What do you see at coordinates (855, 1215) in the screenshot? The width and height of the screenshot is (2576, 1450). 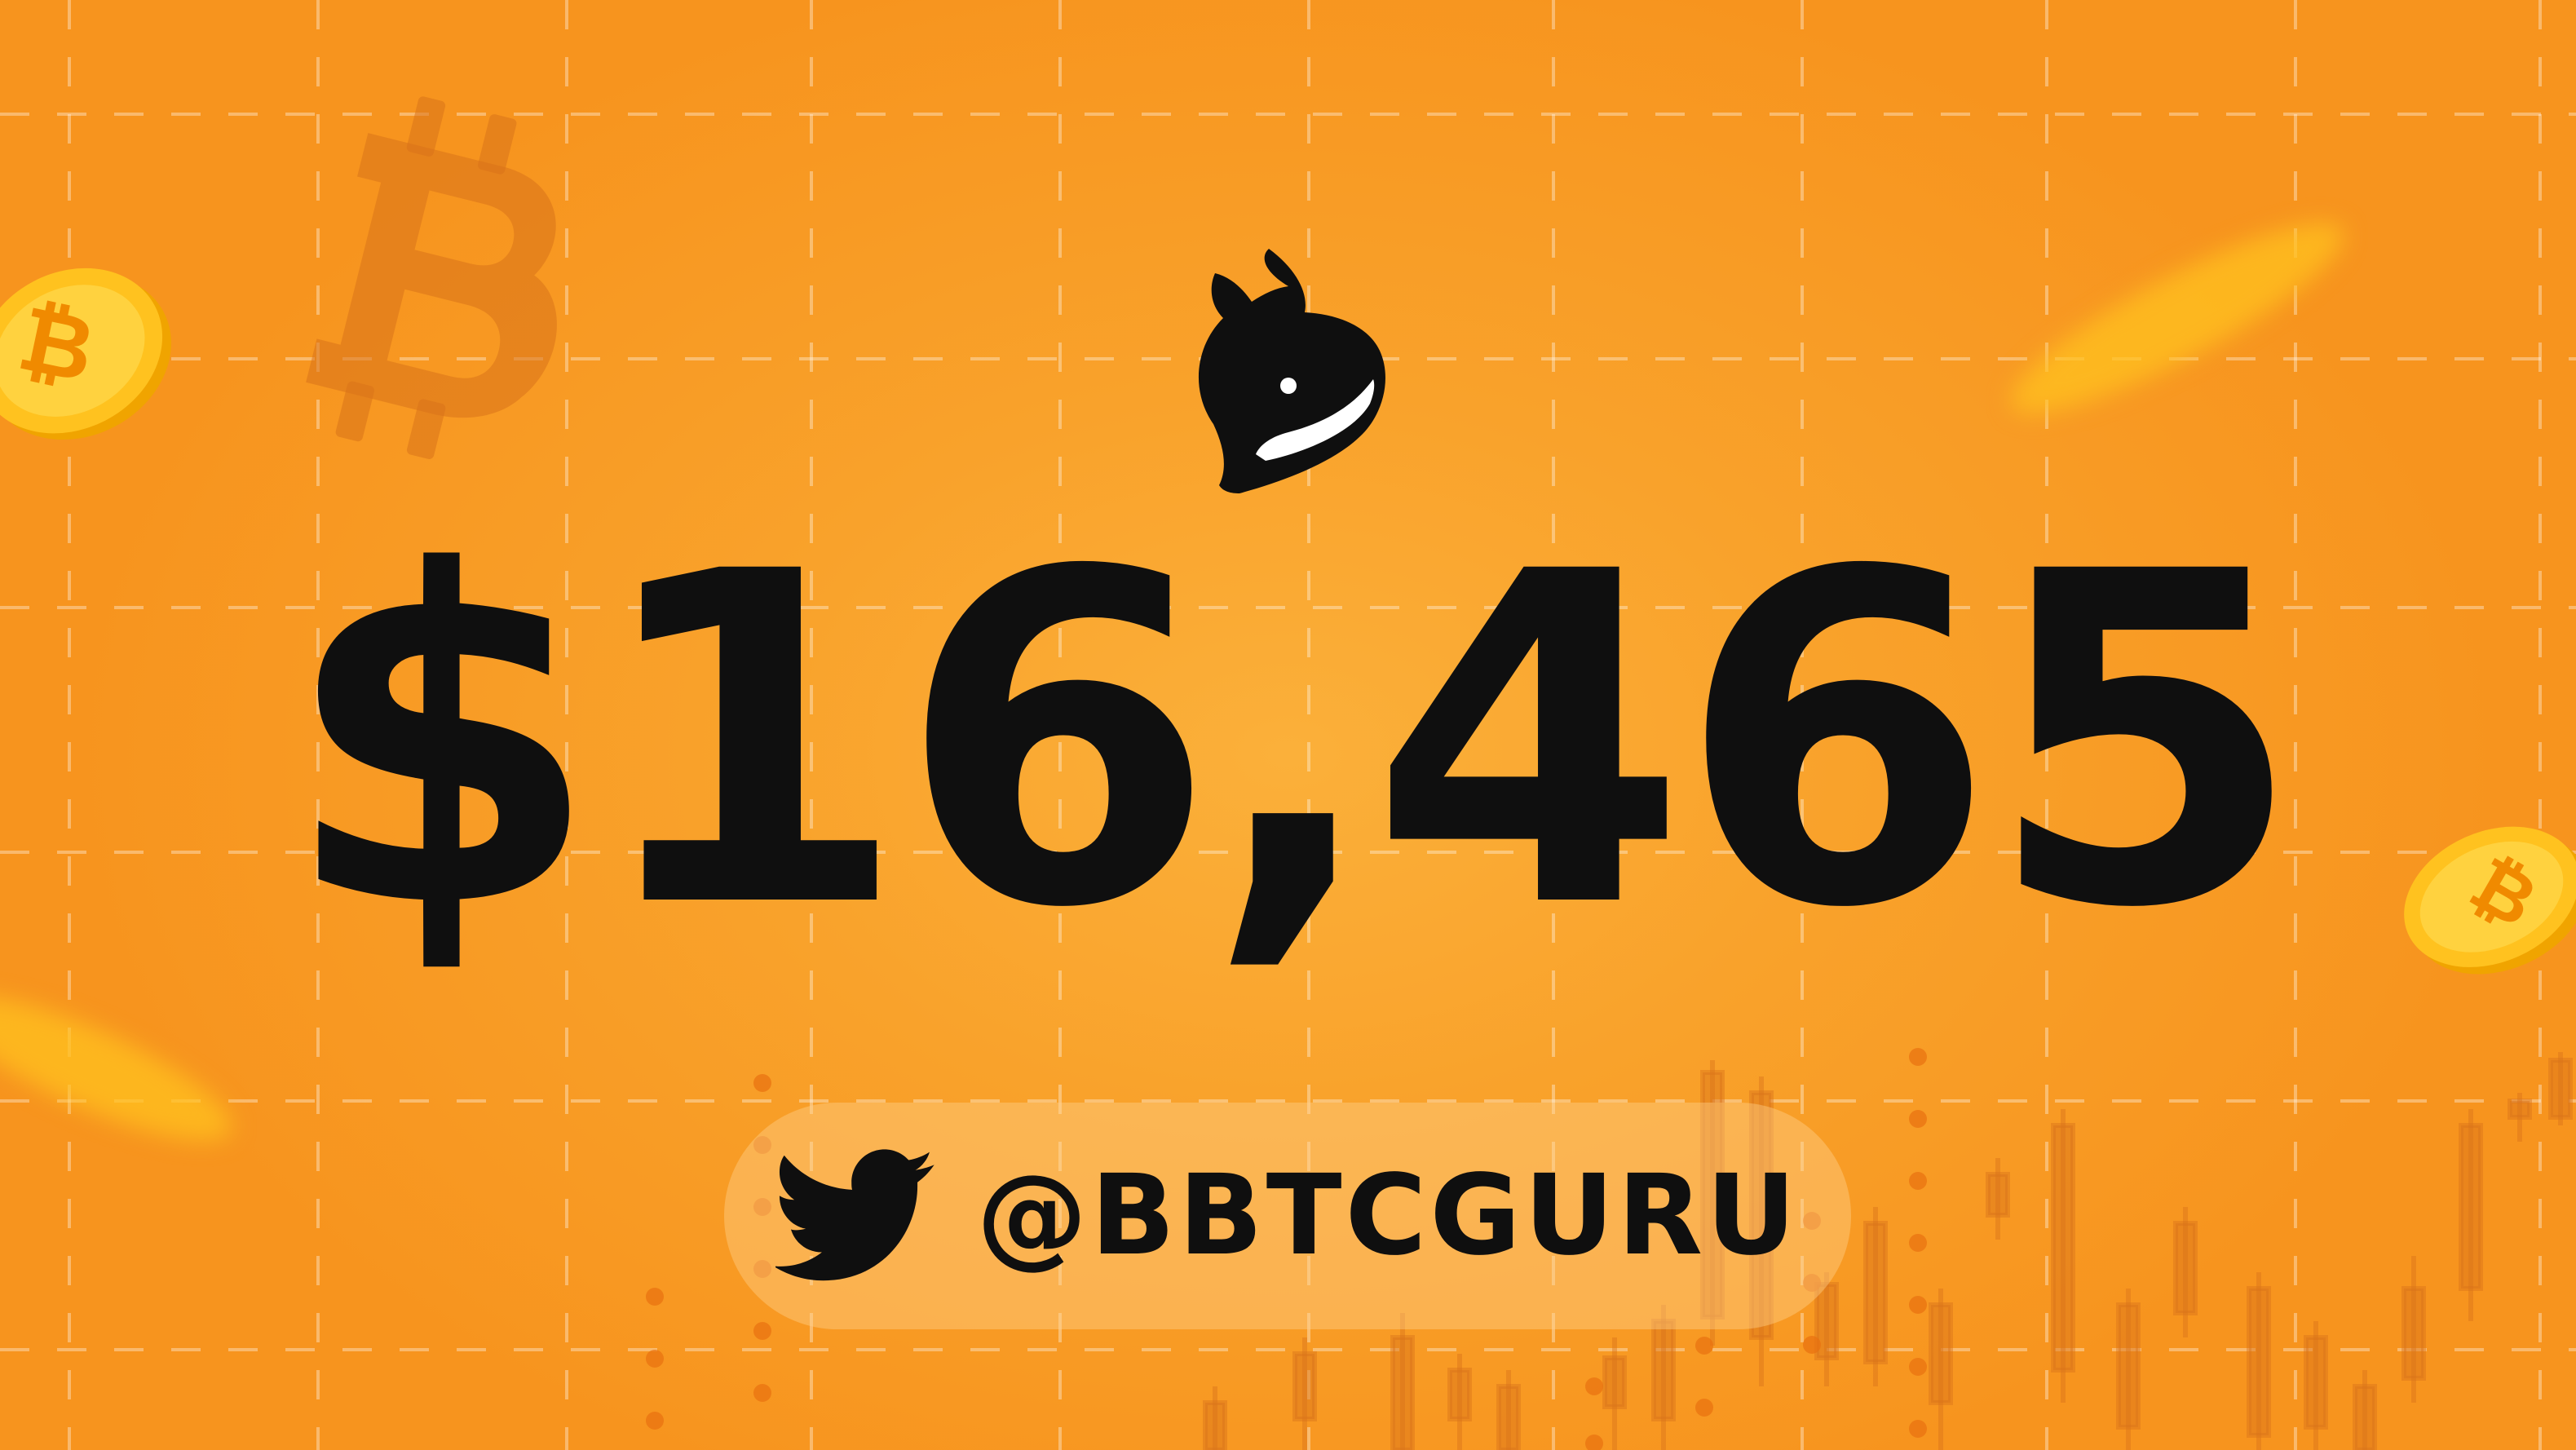 I see `twitter-bird-icon` at bounding box center [855, 1215].